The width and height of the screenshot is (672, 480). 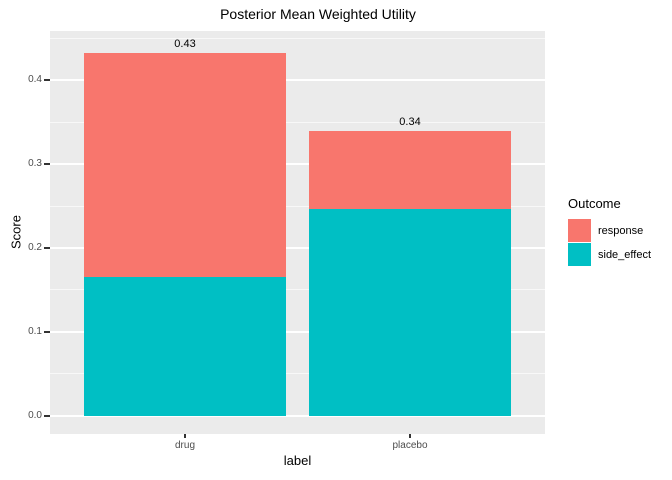 What do you see at coordinates (410, 445) in the screenshot?
I see `x-tick-label: placebo` at bounding box center [410, 445].